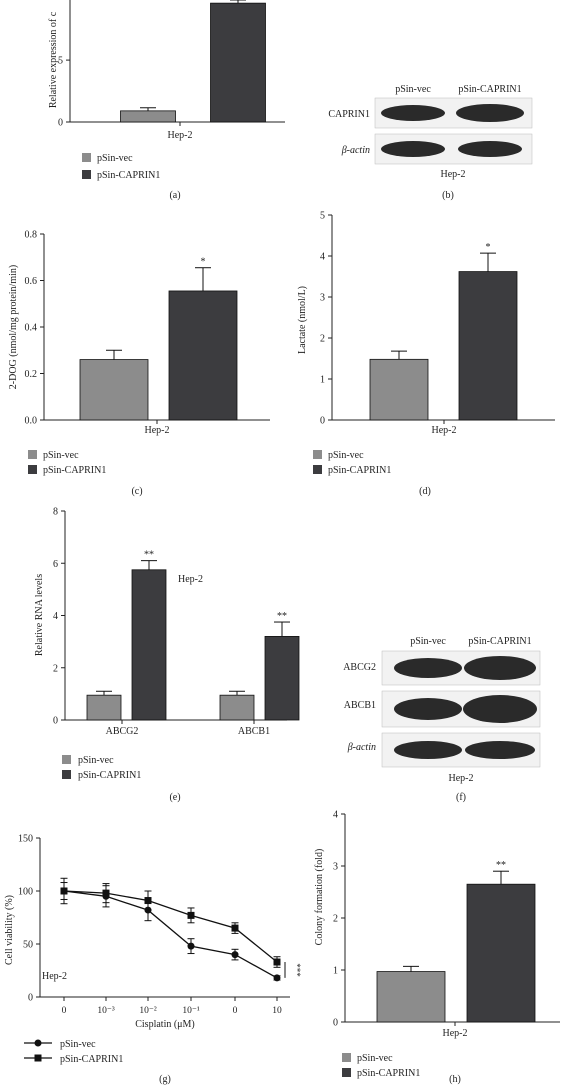 The width and height of the screenshot is (577, 1086). What do you see at coordinates (501, 865) in the screenshot?
I see `significance-h: **` at bounding box center [501, 865].